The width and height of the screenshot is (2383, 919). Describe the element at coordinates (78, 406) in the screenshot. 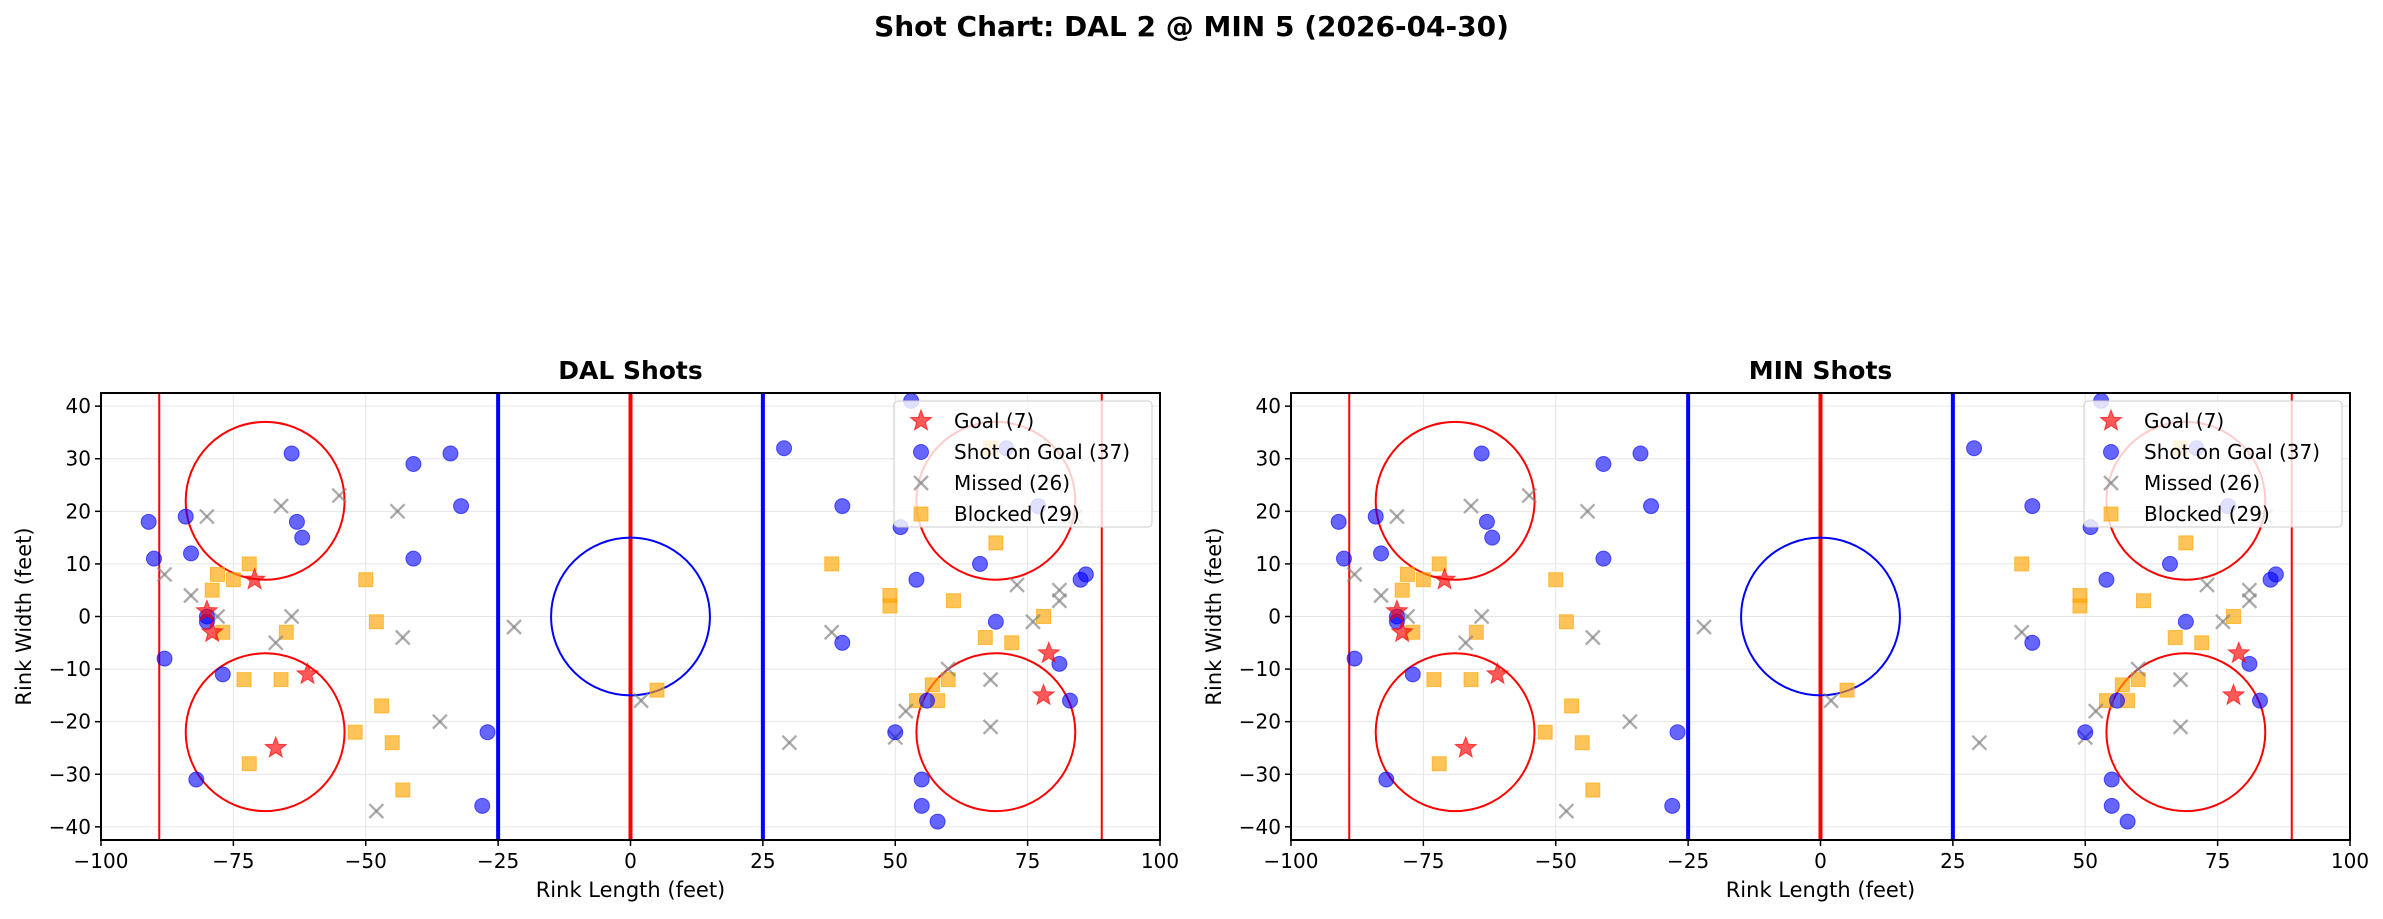

I see `y-tick-label: 40` at that location.